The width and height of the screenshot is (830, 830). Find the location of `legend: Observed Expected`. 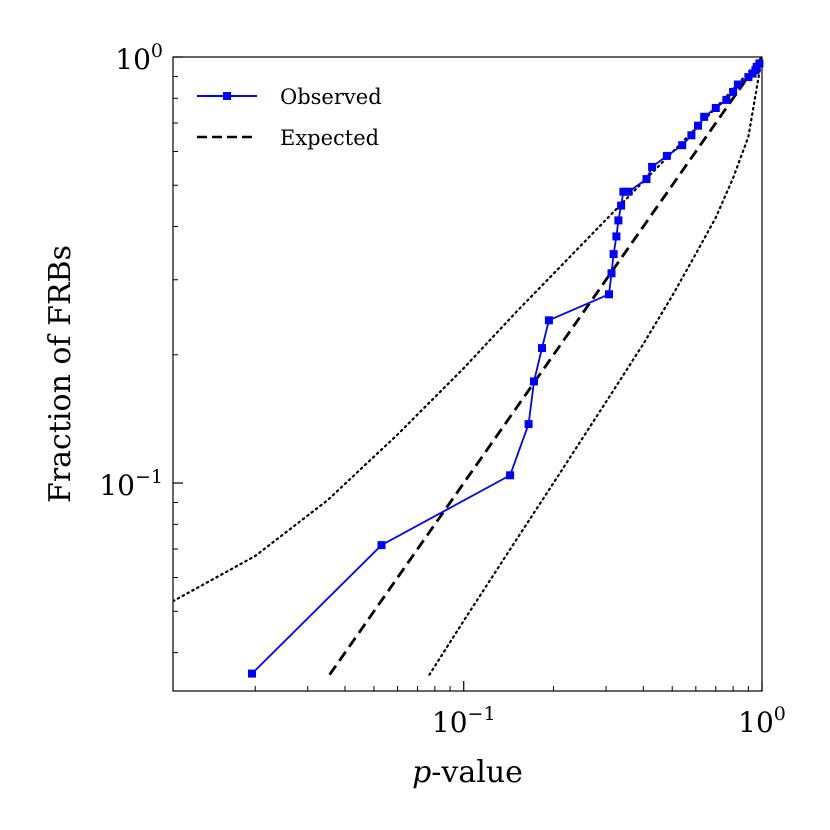

legend: Observed Expected is located at coordinates (289, 117).